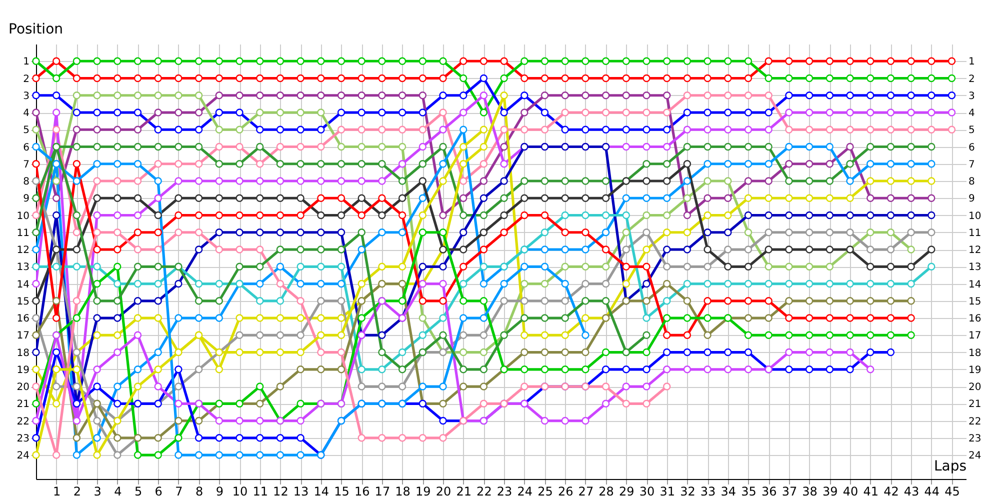  Describe the element at coordinates (708, 491) in the screenshot. I see `x-tick-label: 33` at that location.